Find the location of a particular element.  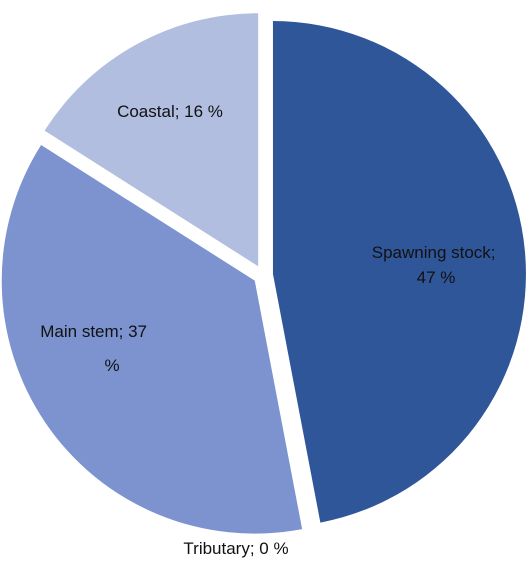

slice-label-tributary: Tributary; 0 % is located at coordinates (235, 548).